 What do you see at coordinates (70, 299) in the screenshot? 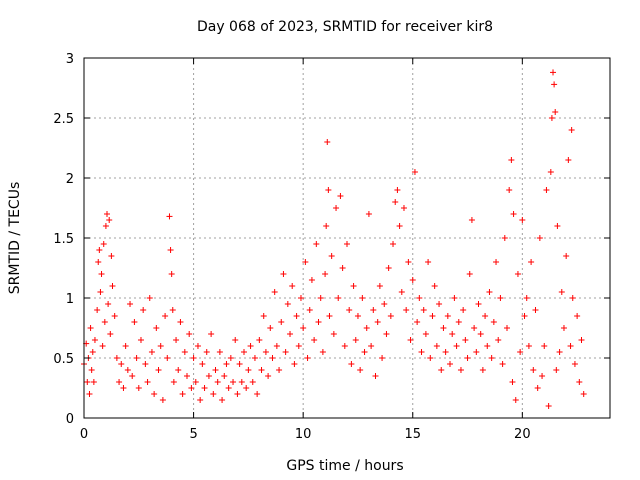
I see `y-tick-label: 1` at bounding box center [70, 299].